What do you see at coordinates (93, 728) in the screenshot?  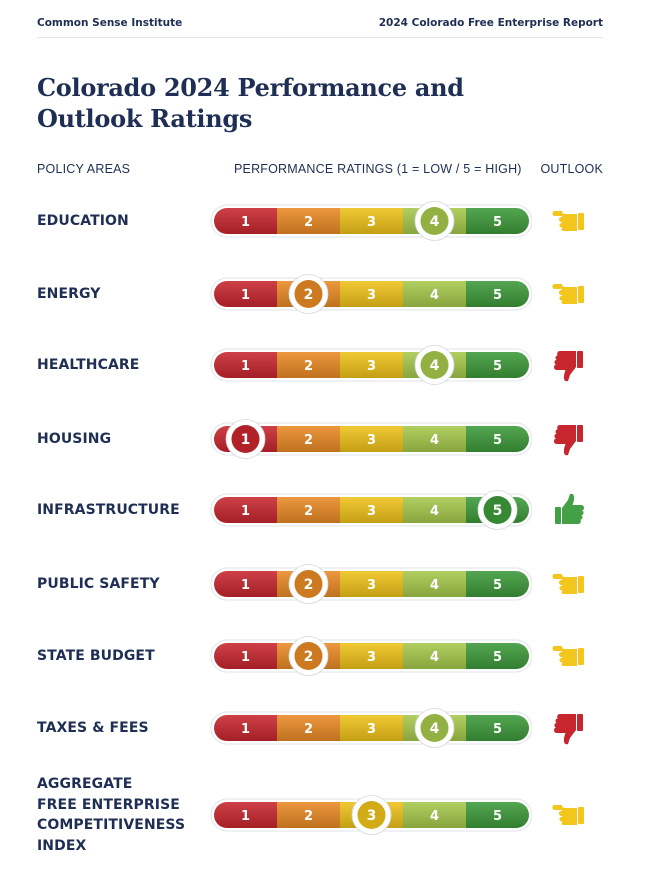 I see `policy-area-label: TAXES & FEES` at bounding box center [93, 728].